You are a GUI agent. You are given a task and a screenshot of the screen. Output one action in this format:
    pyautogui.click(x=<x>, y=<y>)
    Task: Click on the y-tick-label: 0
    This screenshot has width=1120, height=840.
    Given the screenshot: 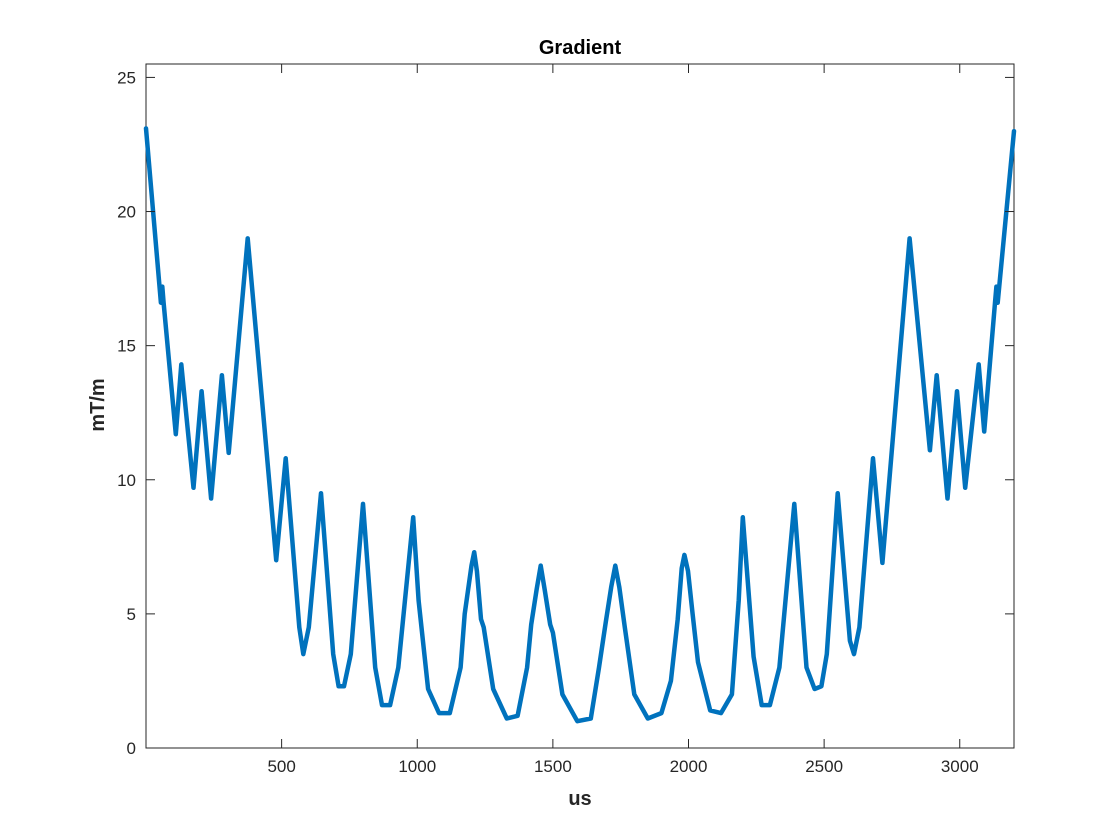 What is the action you would take?
    pyautogui.click(x=131, y=748)
    